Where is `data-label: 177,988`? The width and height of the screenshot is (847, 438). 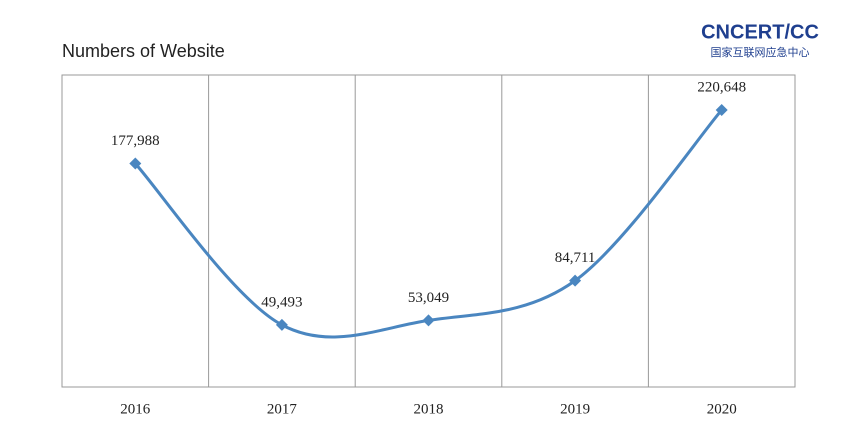
data-label: 177,988 is located at coordinates (135, 141).